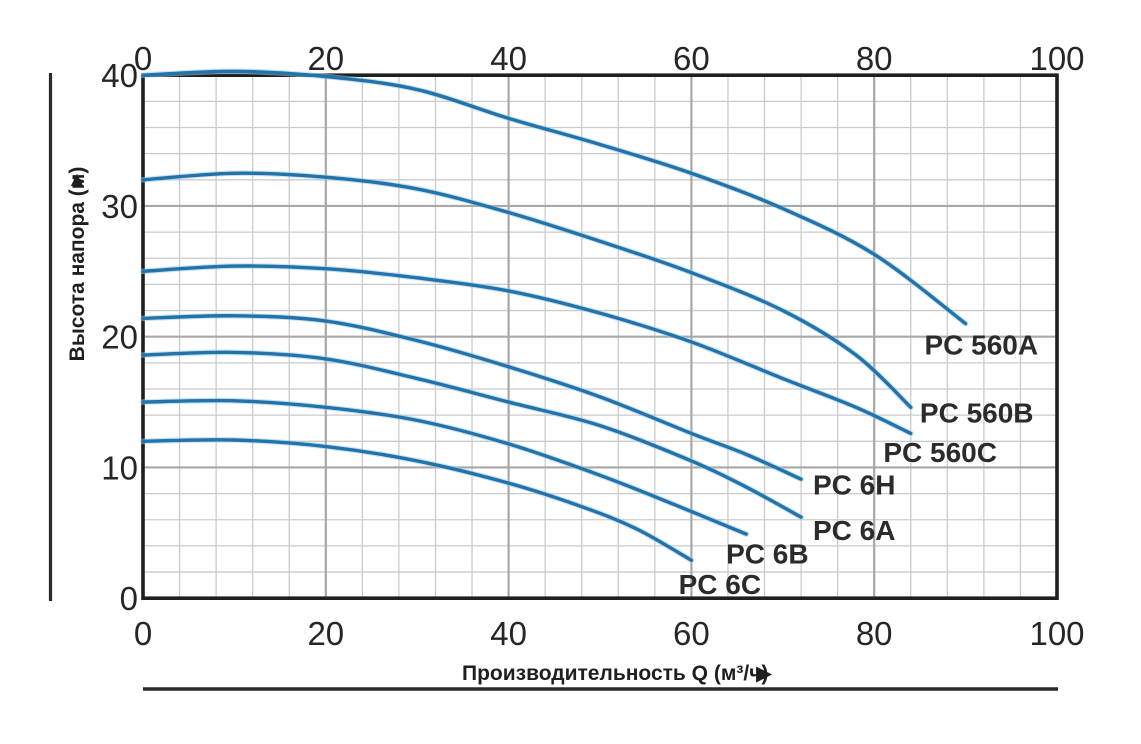  Describe the element at coordinates (119, 75) in the screenshot. I see `y-tick-40: 40` at that location.